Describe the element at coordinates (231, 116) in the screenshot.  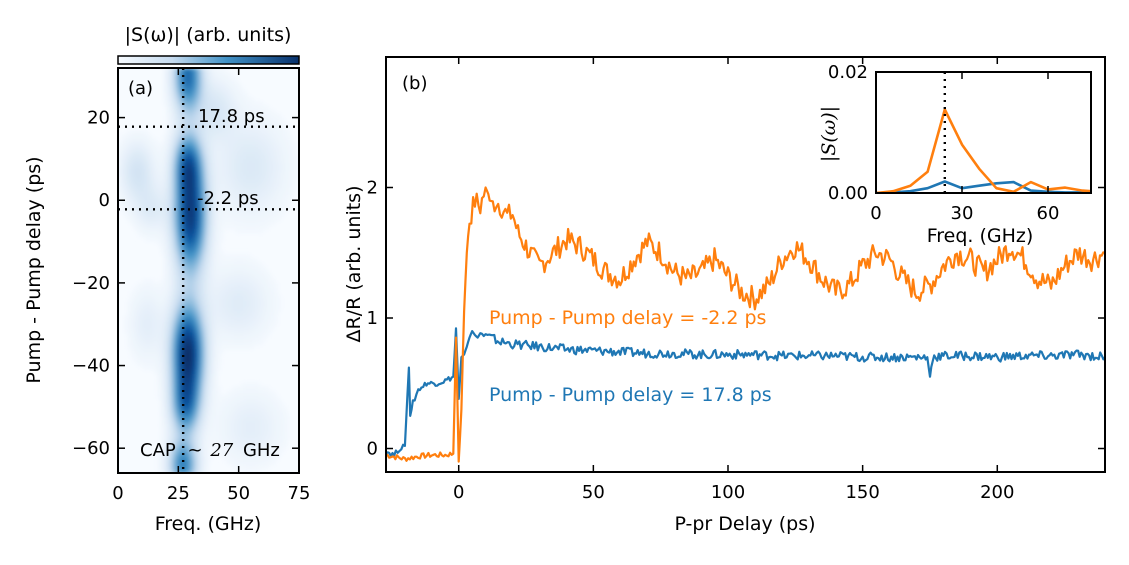
I see `hline-label-17-8: 17.8 ps` at that location.